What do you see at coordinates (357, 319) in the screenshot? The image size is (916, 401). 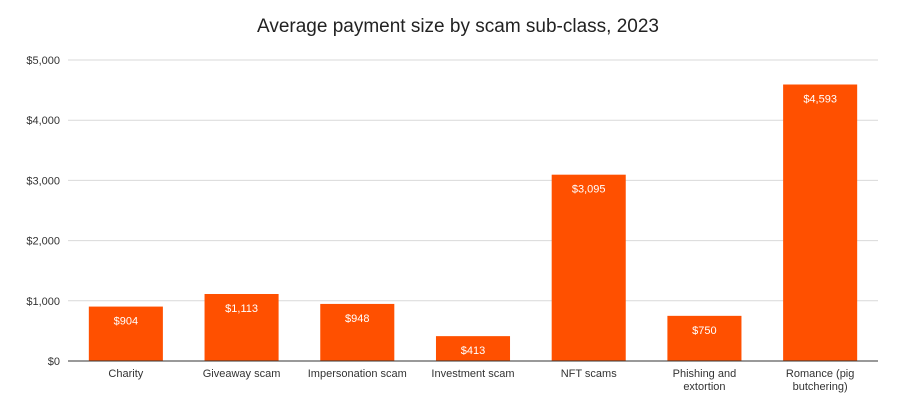 I see `data-label: $948` at bounding box center [357, 319].